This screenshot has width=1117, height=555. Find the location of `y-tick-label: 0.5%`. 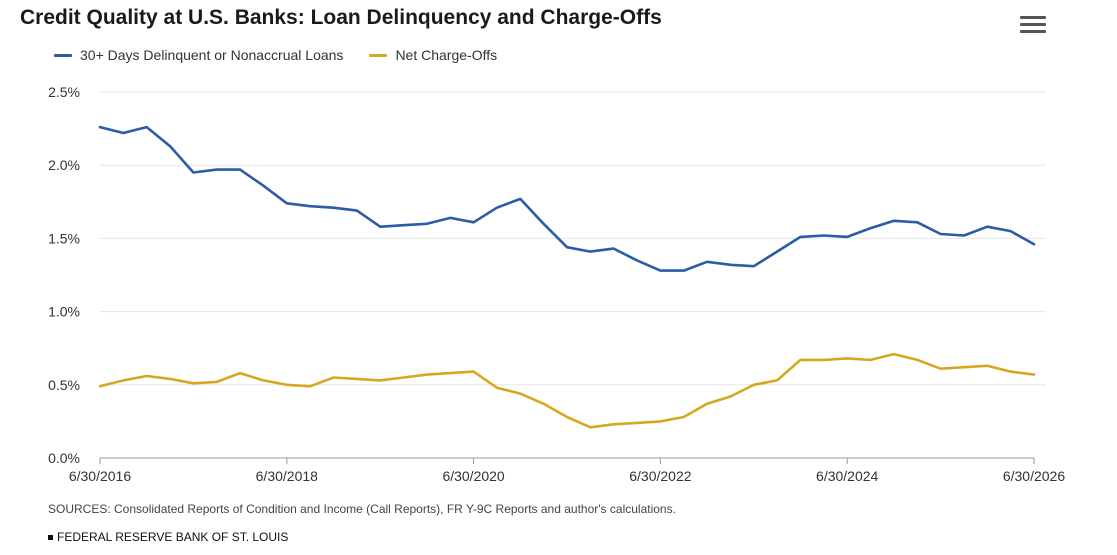

y-tick-label: 0.5% is located at coordinates (64, 385).